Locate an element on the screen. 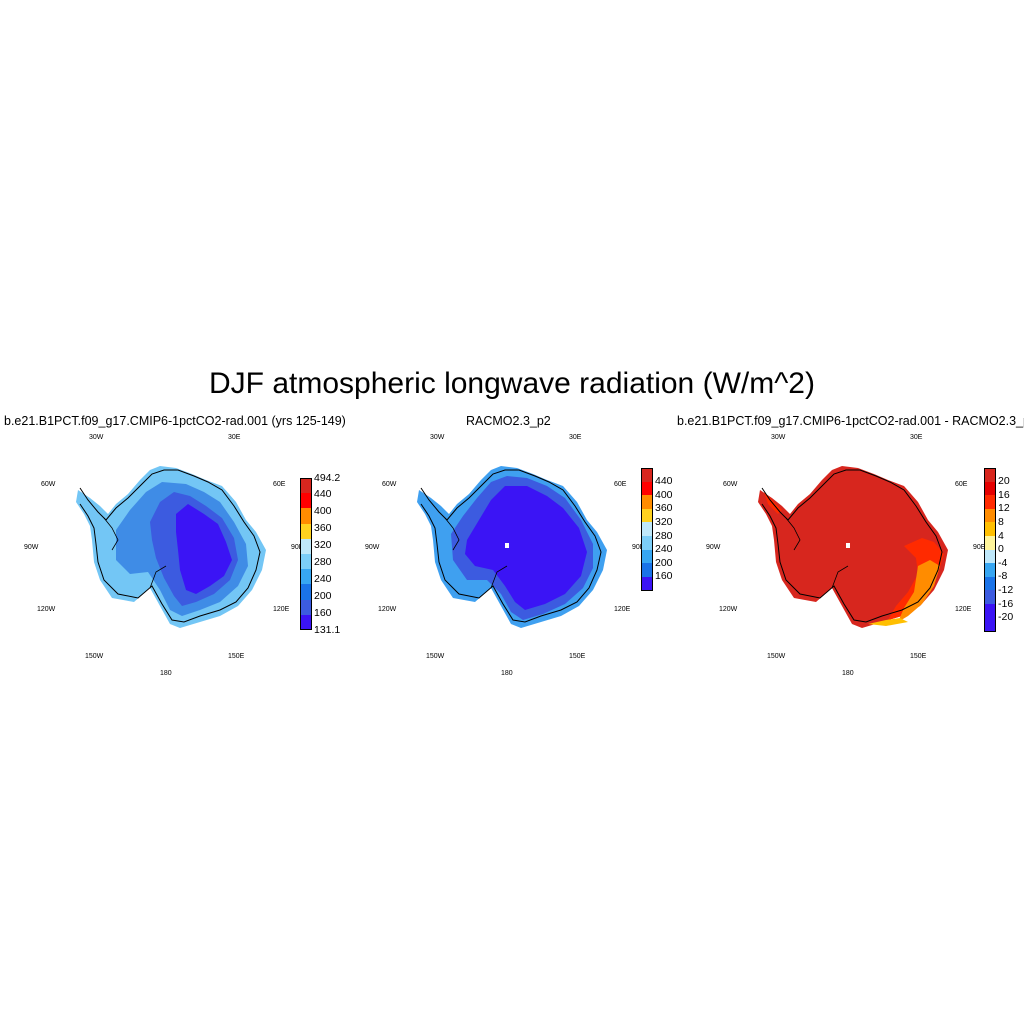  colorbar-label: 494.2 is located at coordinates (327, 477).